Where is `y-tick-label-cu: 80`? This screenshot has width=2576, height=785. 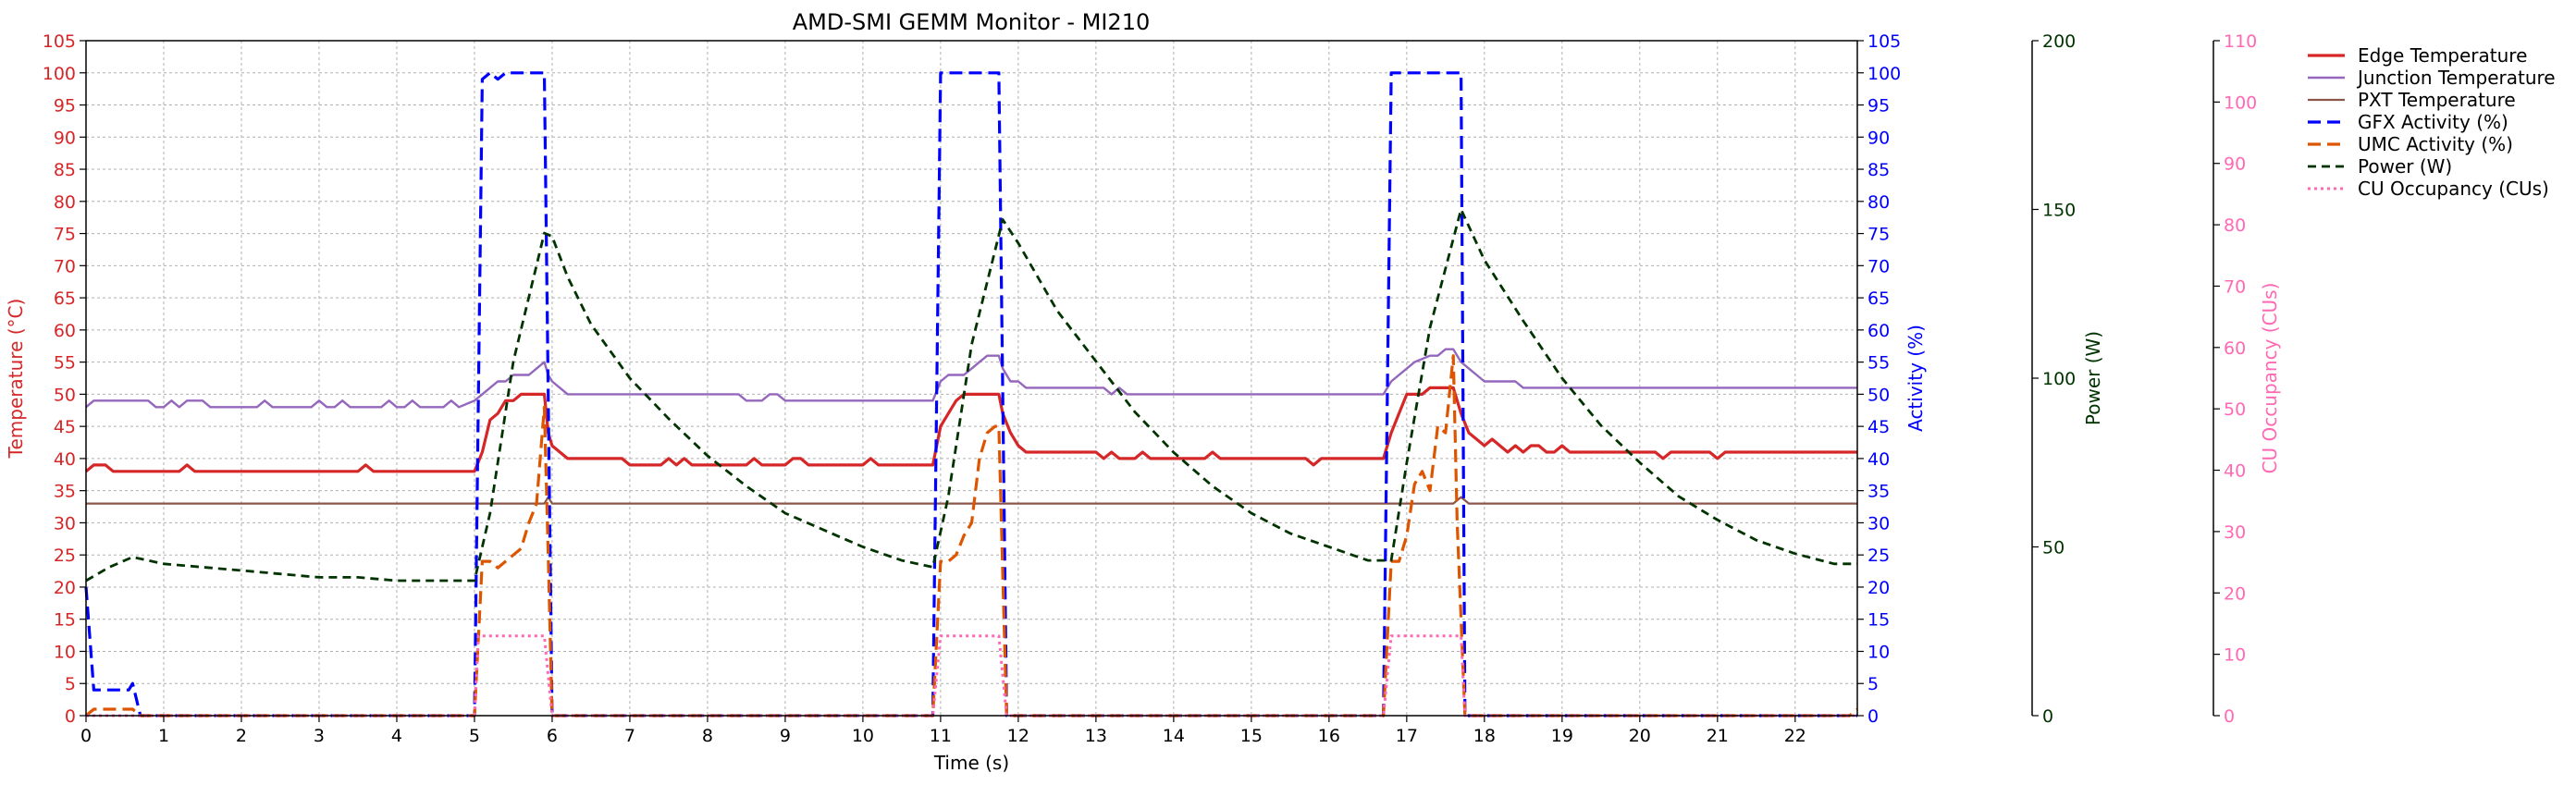 y-tick-label-cu: 80 is located at coordinates (2235, 225).